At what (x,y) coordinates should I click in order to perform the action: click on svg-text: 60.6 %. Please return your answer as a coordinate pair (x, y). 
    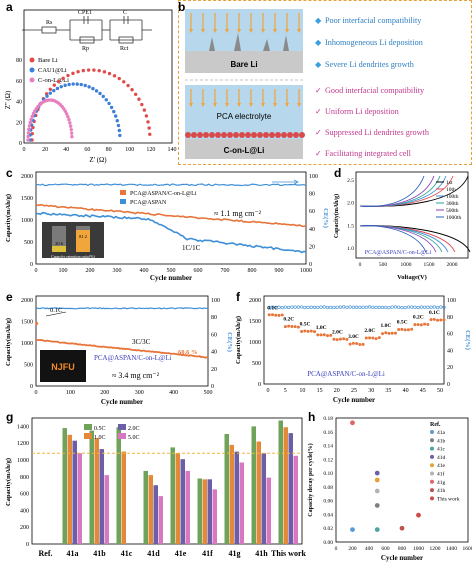
    Looking at the image, I should click on (188, 352).